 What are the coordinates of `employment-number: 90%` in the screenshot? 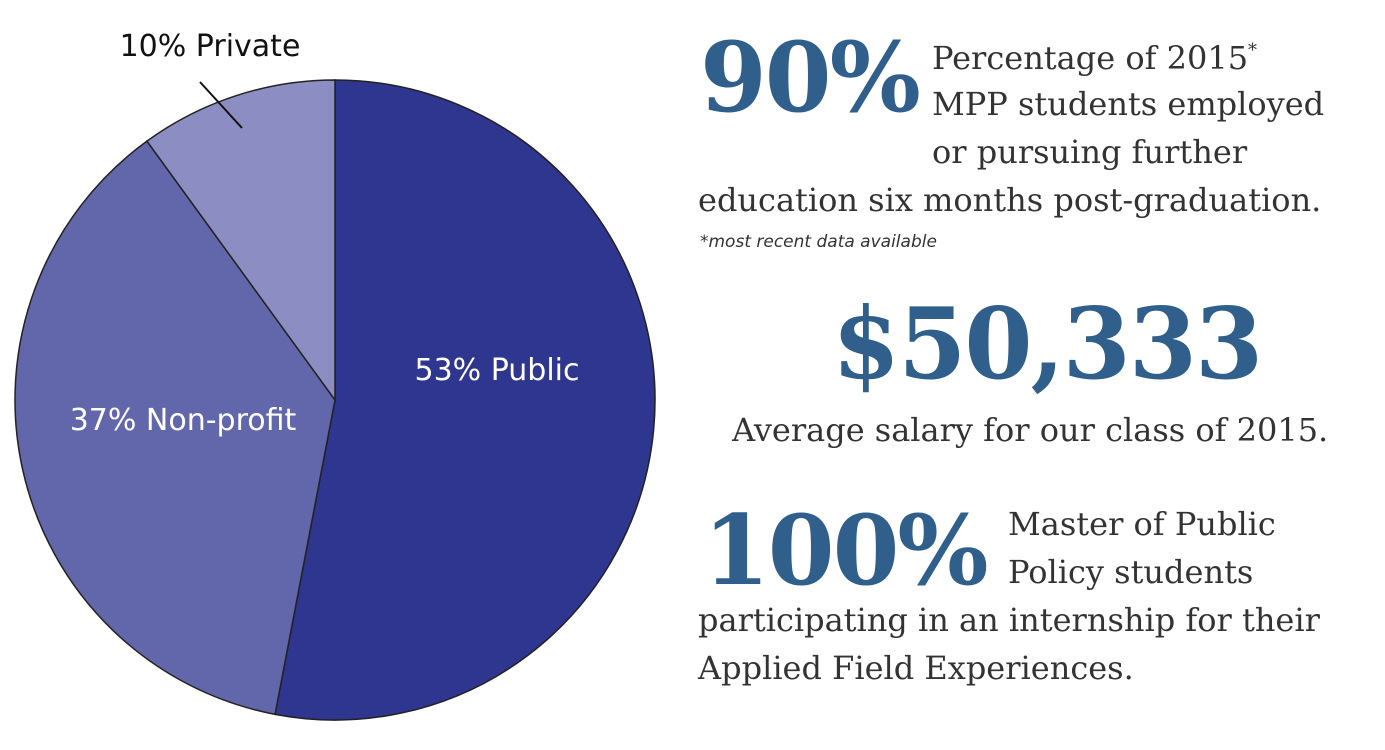 It's located at (810, 77).